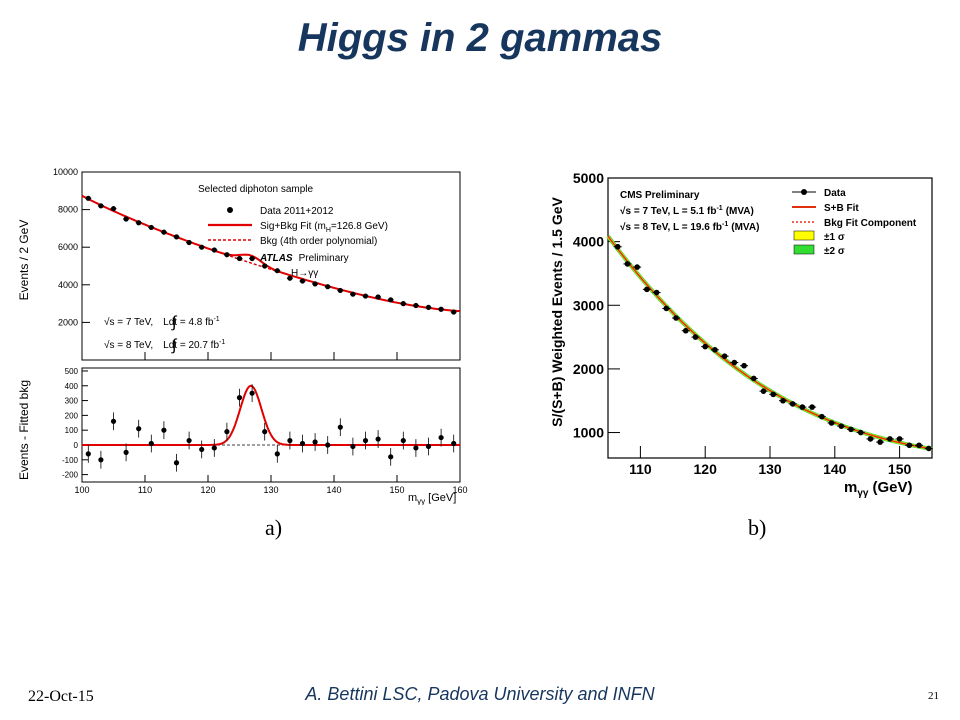  I want to click on atlas-legend-data-marker, so click(230, 210).